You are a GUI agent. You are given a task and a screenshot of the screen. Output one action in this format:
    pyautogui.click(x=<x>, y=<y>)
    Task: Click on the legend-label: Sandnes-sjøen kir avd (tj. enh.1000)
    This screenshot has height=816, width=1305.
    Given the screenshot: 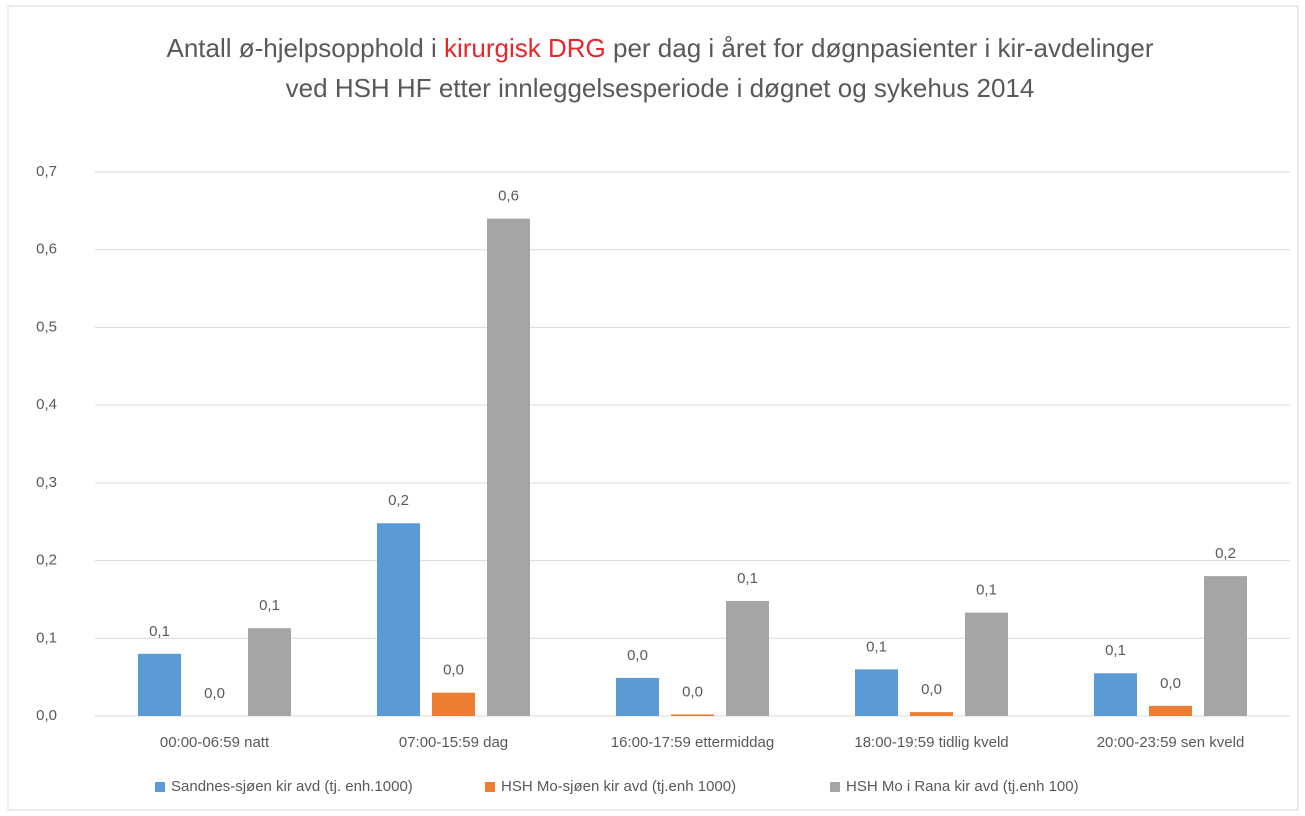 What is the action you would take?
    pyautogui.click(x=292, y=786)
    